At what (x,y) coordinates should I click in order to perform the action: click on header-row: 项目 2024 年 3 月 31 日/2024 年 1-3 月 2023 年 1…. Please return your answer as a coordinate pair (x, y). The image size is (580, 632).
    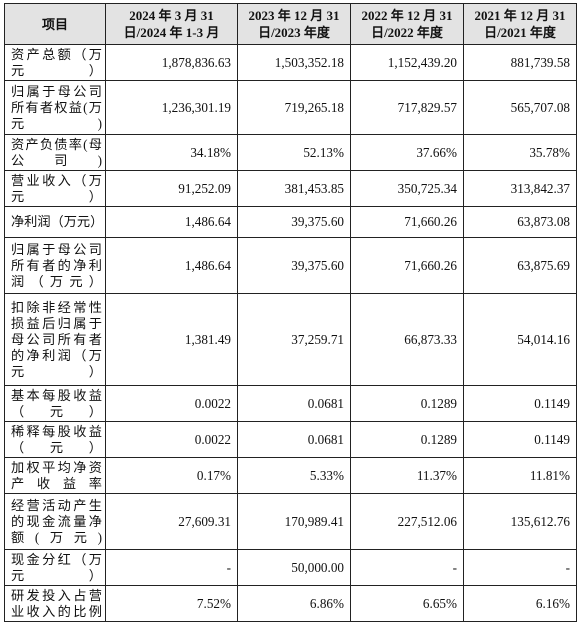
    Looking at the image, I should click on (290, 24).